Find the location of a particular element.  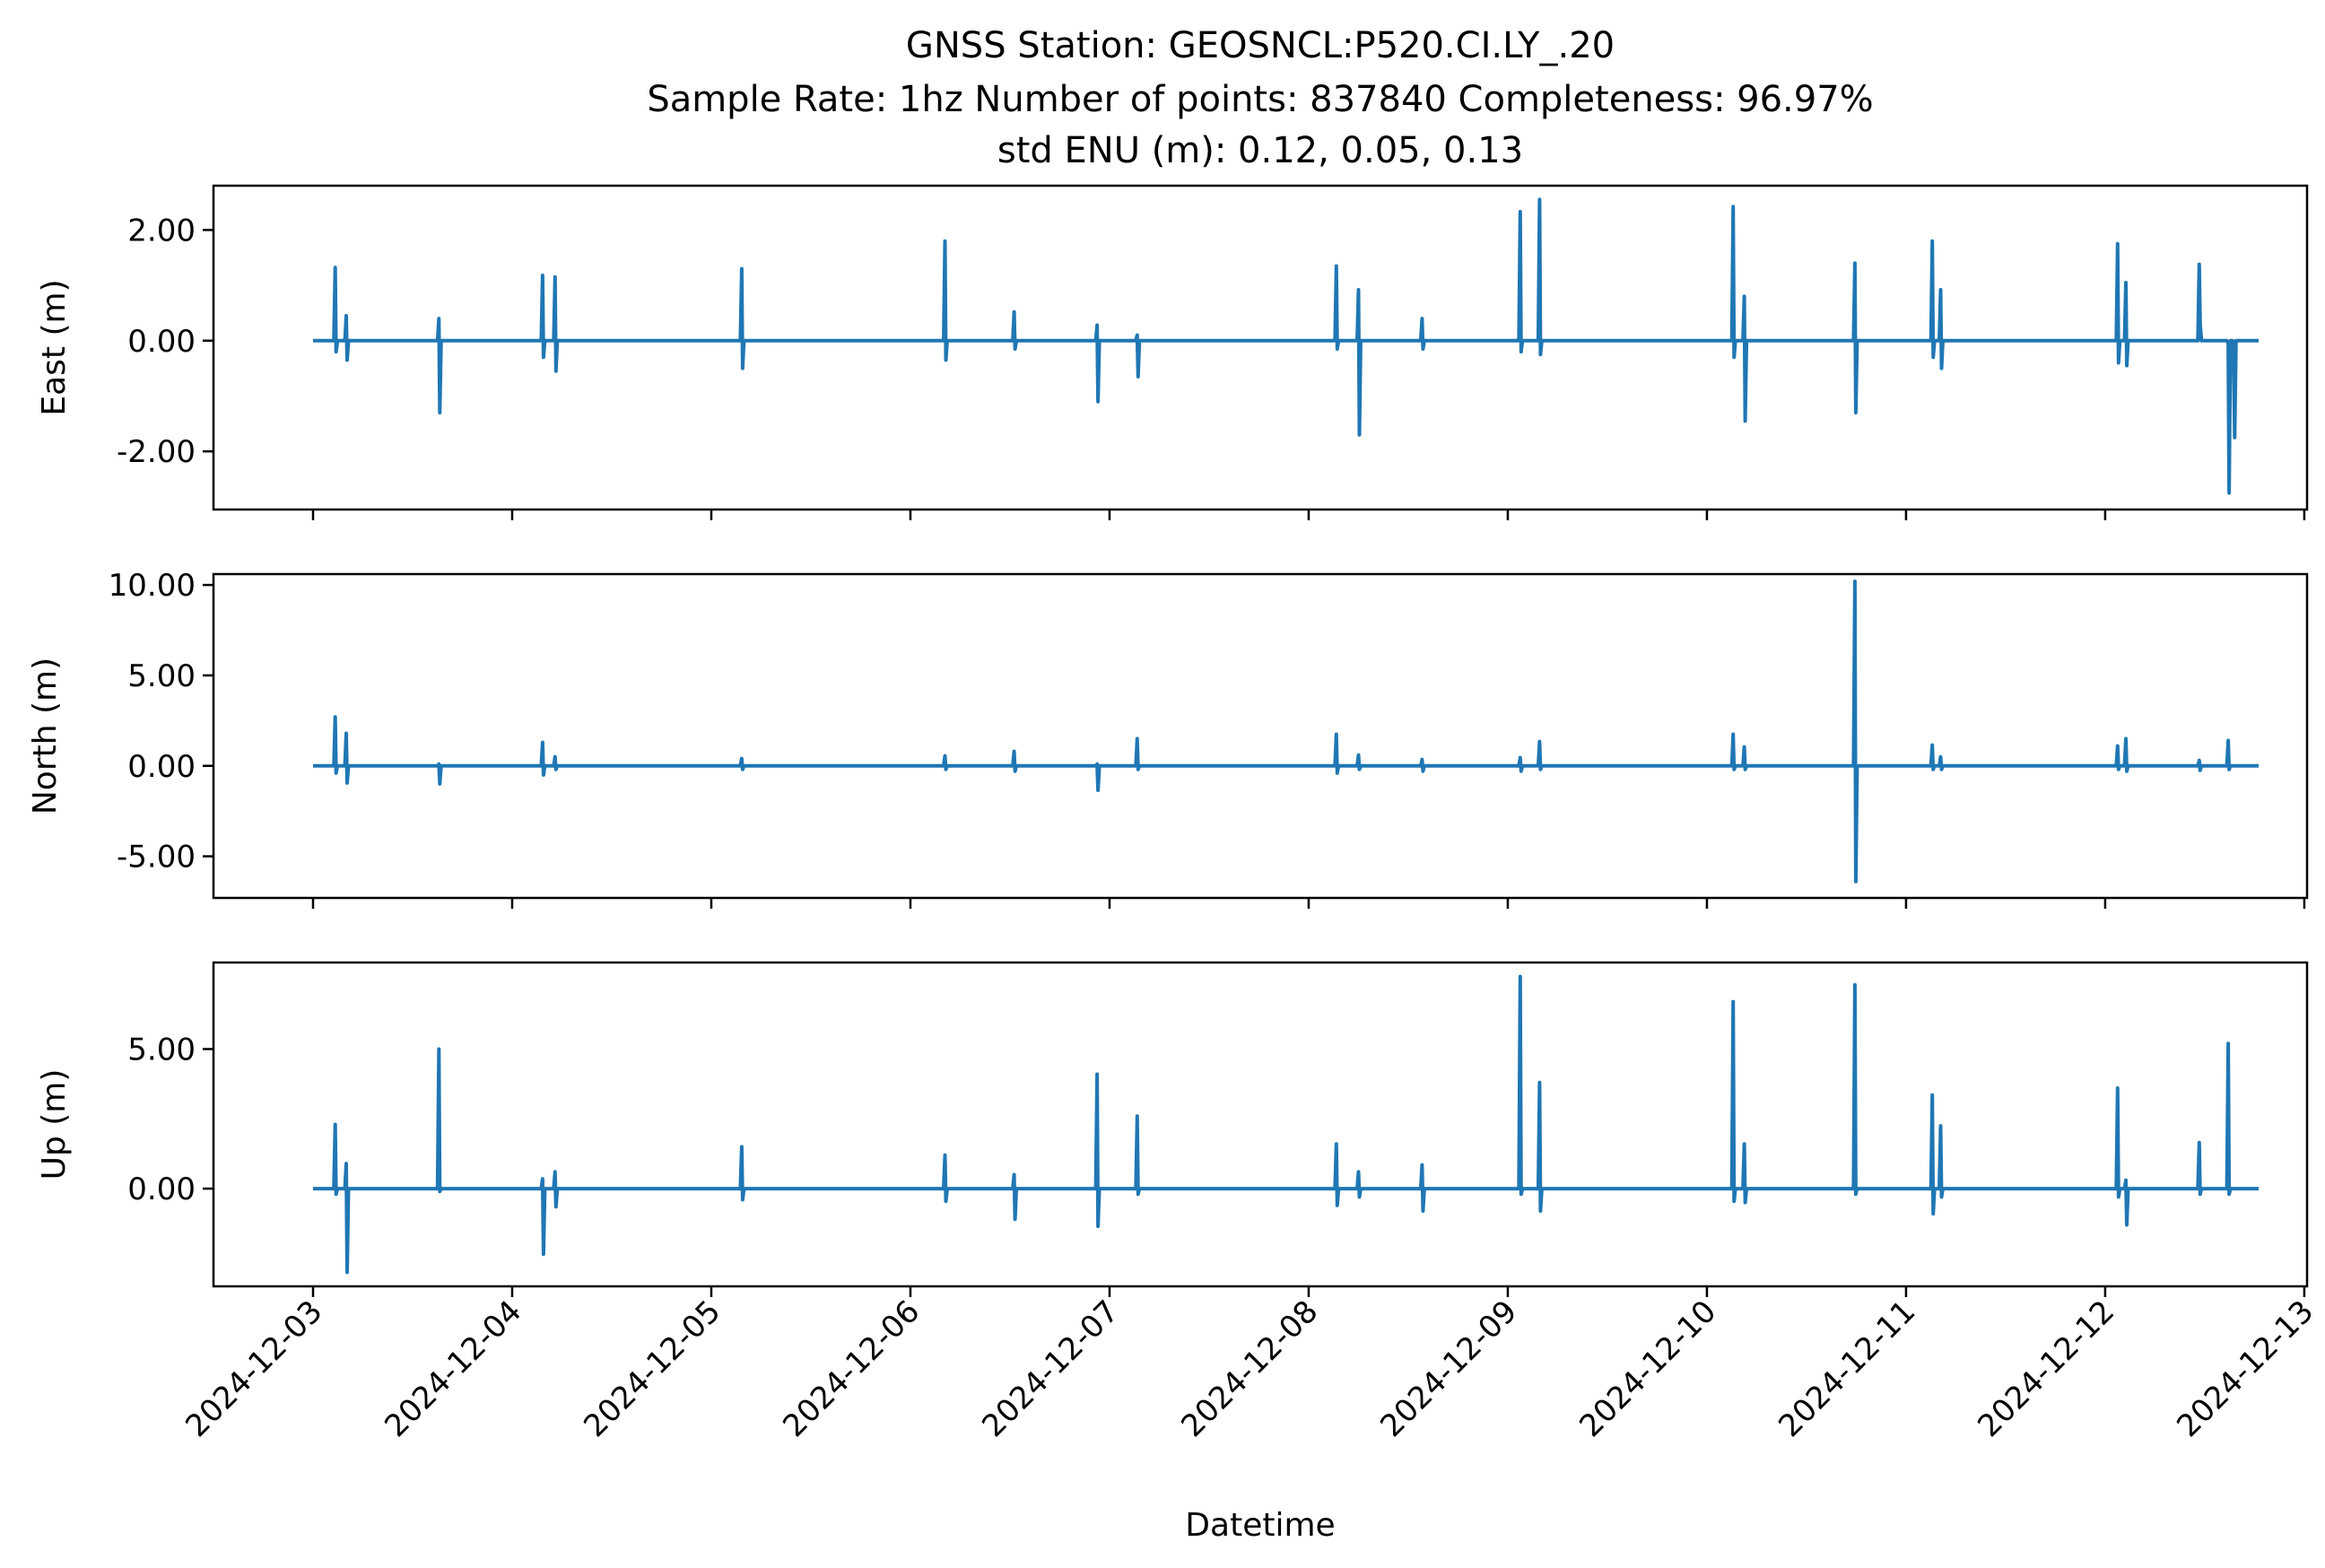

xtick-label: 2024-12-03 is located at coordinates (254, 1369).